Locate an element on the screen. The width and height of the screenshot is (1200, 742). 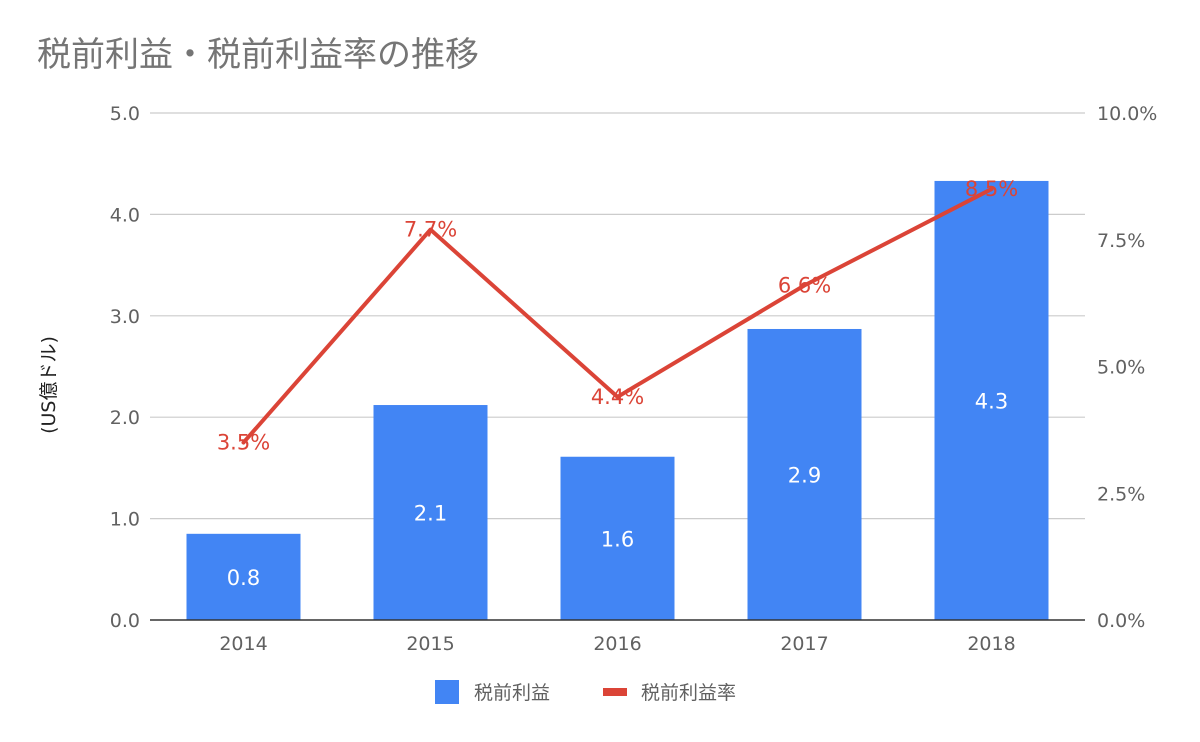
legend: 税前利益 税前利益率 is located at coordinates (585, 692).